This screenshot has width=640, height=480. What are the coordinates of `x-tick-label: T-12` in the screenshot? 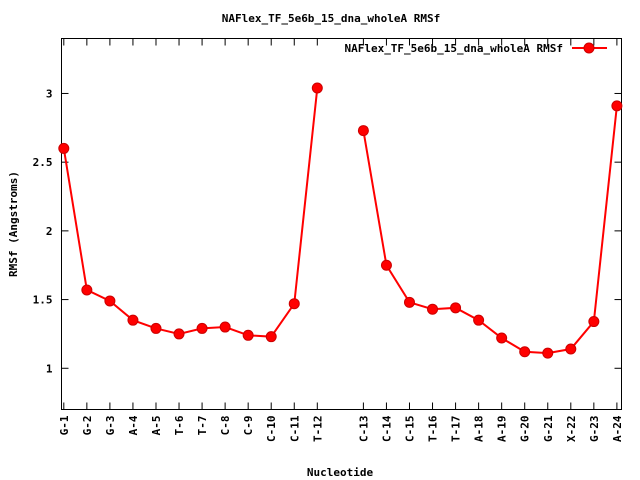 It's located at (317, 429).